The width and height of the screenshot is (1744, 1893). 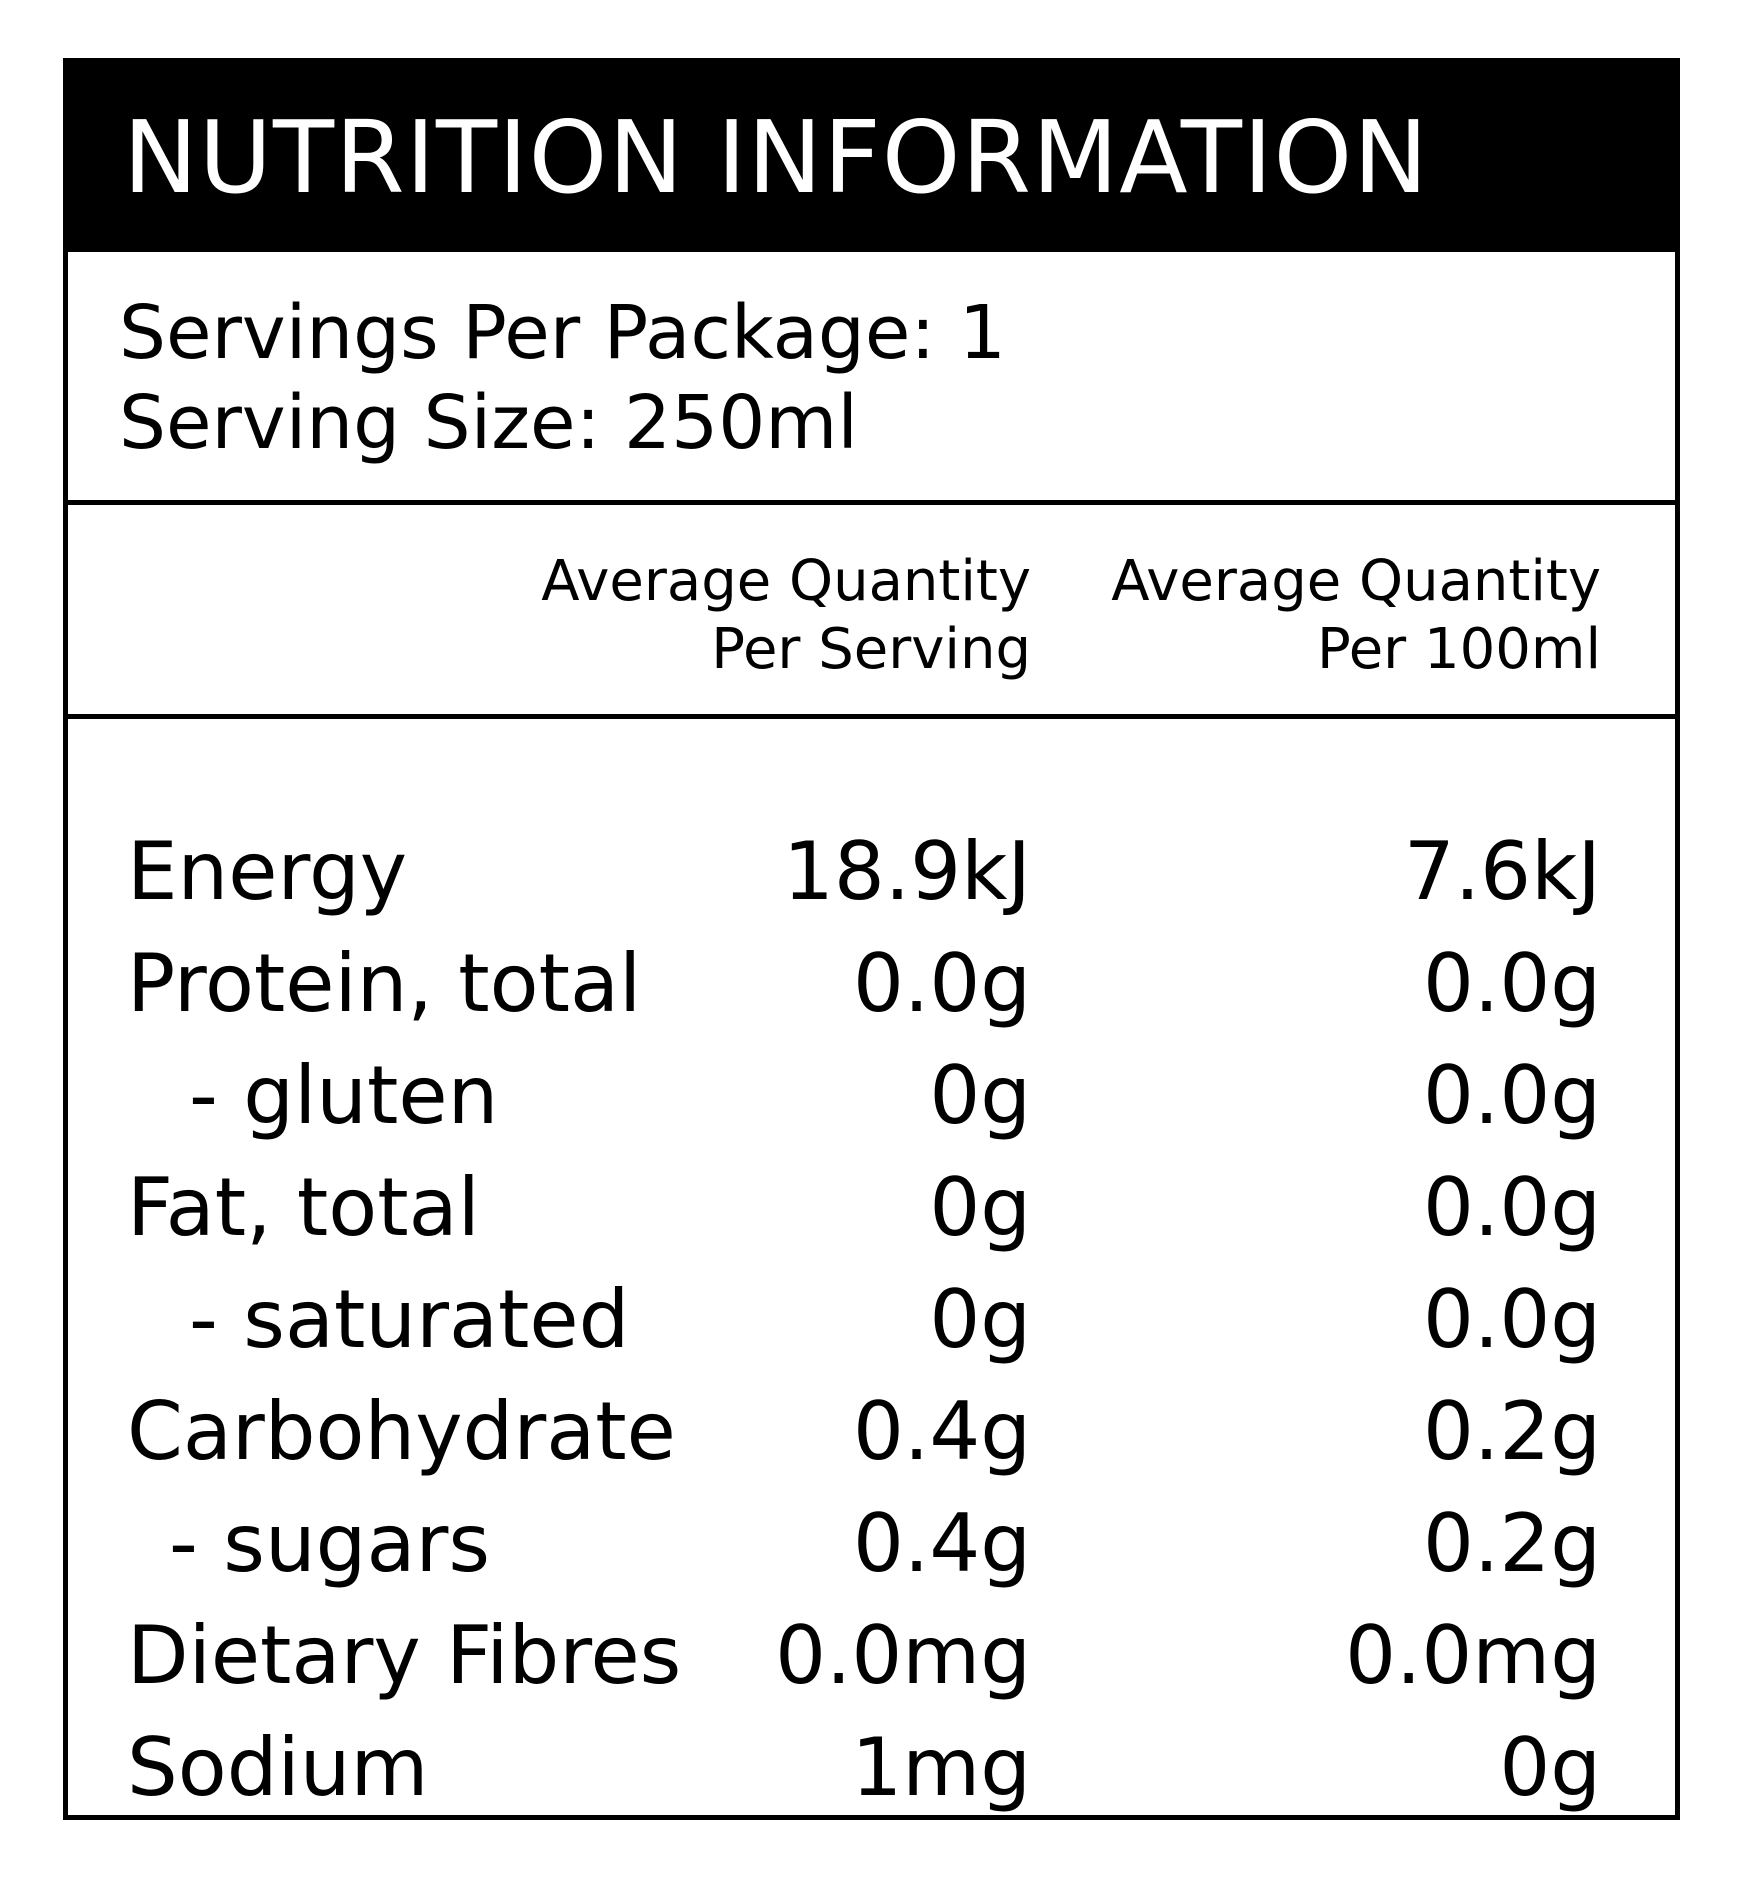 I want to click on table-row: Fat, total 0g 0.0g, so click(x=871, y=1208).